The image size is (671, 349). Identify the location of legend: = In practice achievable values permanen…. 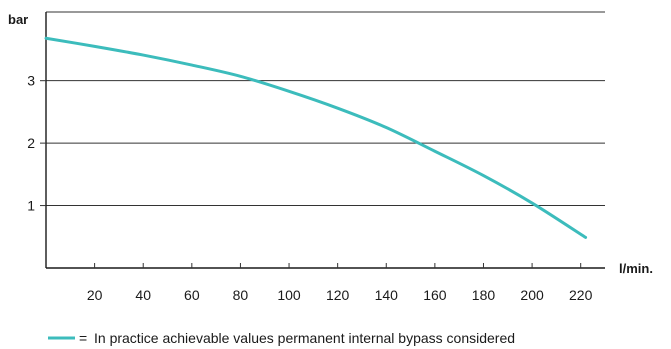
(281, 338).